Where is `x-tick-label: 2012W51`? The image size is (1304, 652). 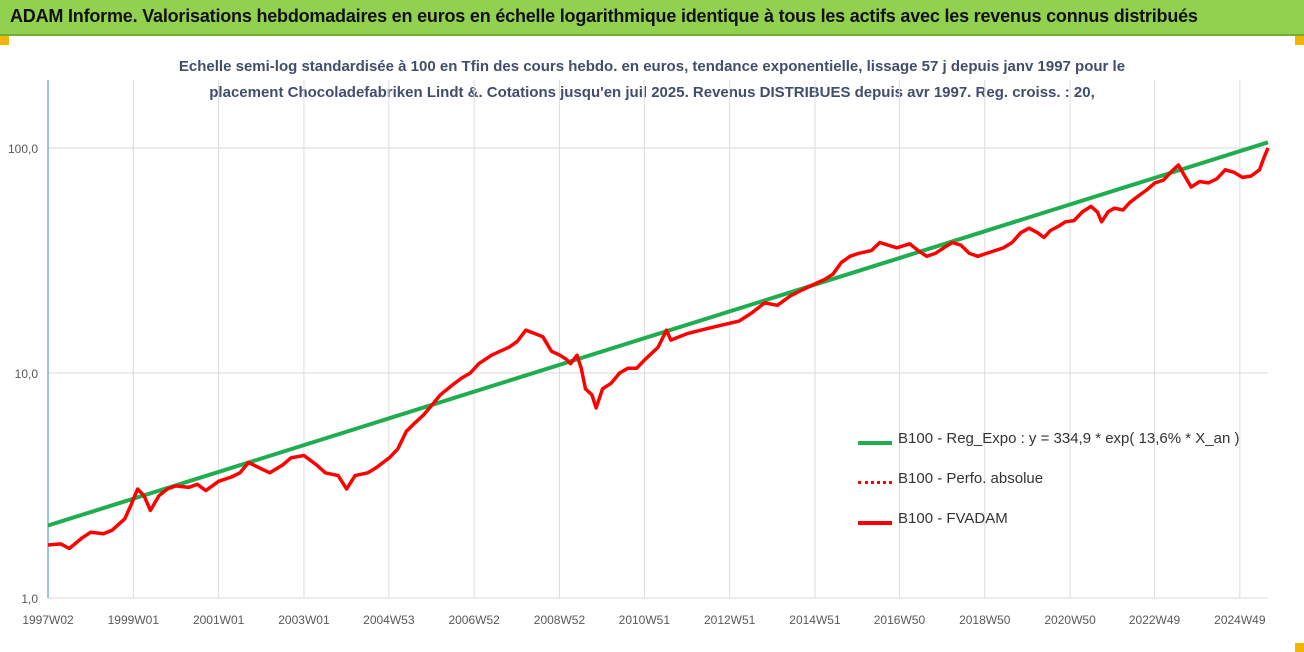
x-tick-label: 2012W51 is located at coordinates (730, 620).